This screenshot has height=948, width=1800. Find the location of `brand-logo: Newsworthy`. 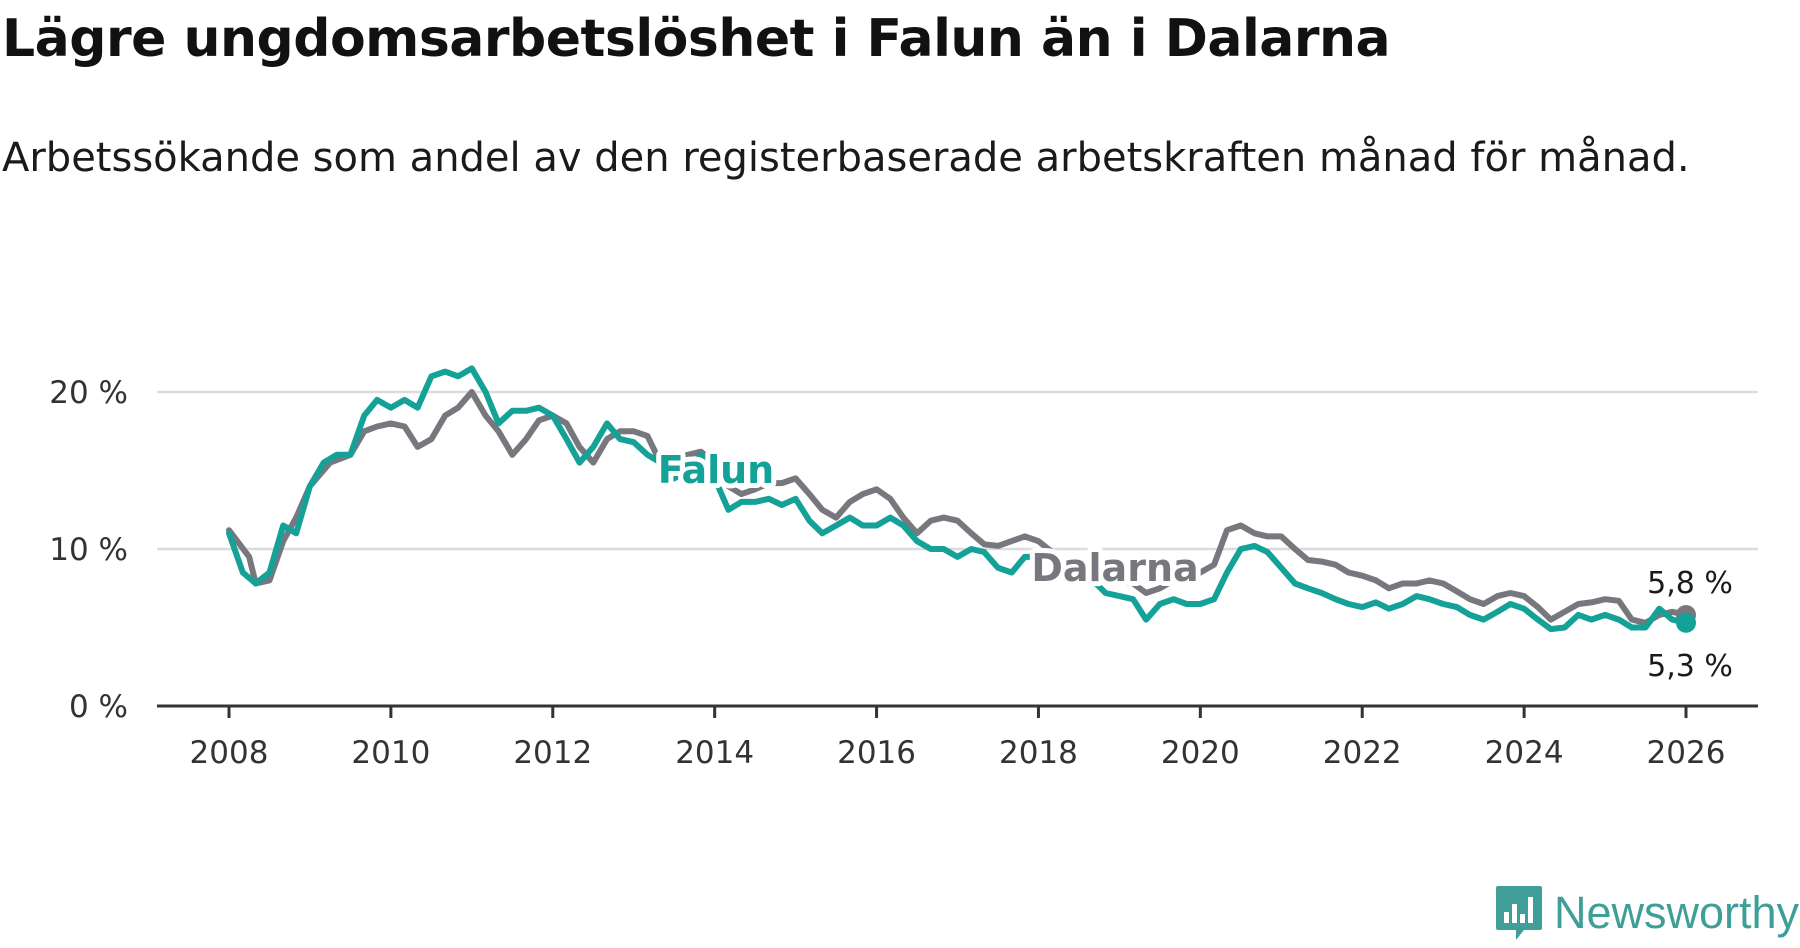

brand-logo: Newsworthy is located at coordinates (1646, 913).